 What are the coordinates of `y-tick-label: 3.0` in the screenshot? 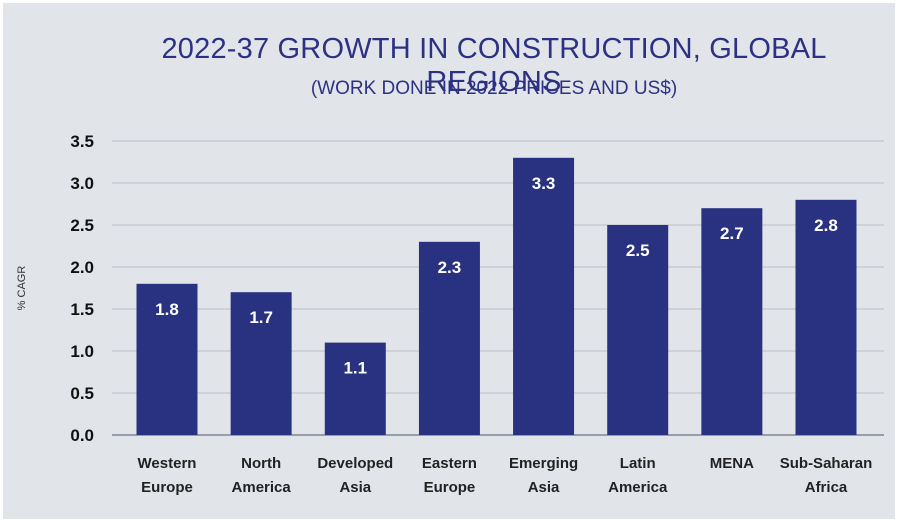 It's located at (82, 183).